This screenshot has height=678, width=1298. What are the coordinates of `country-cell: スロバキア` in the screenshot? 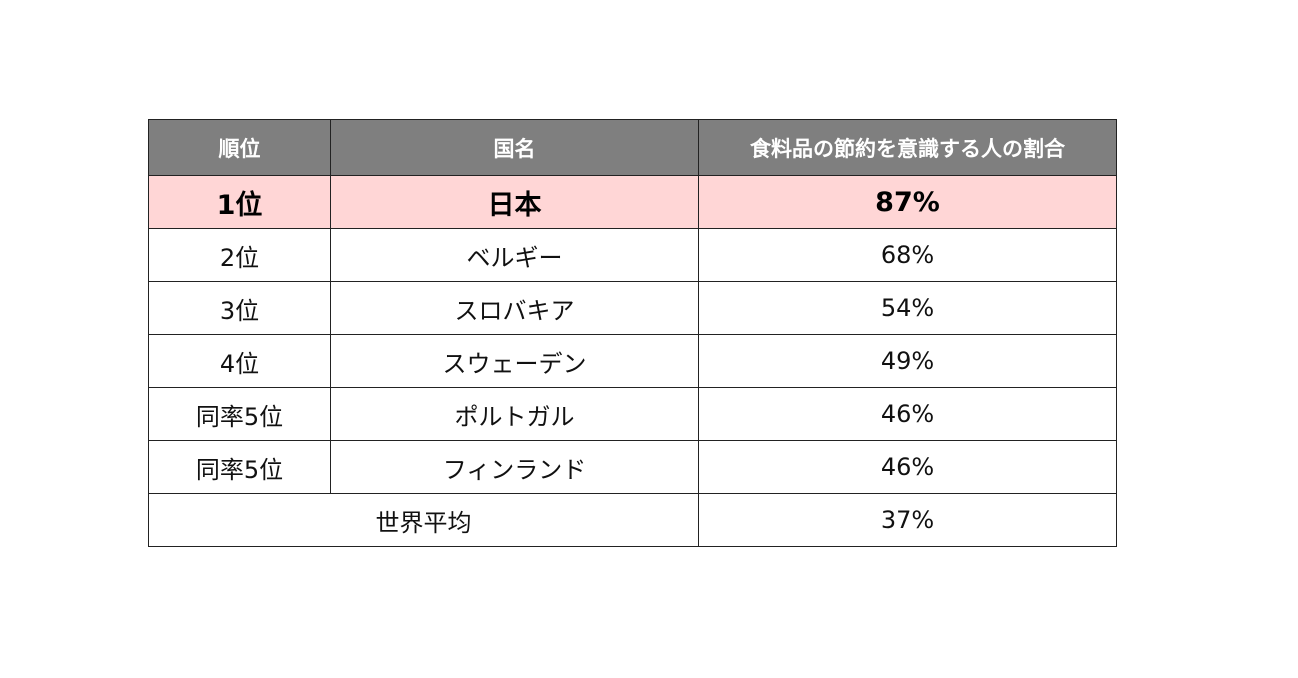 It's located at (514, 308).